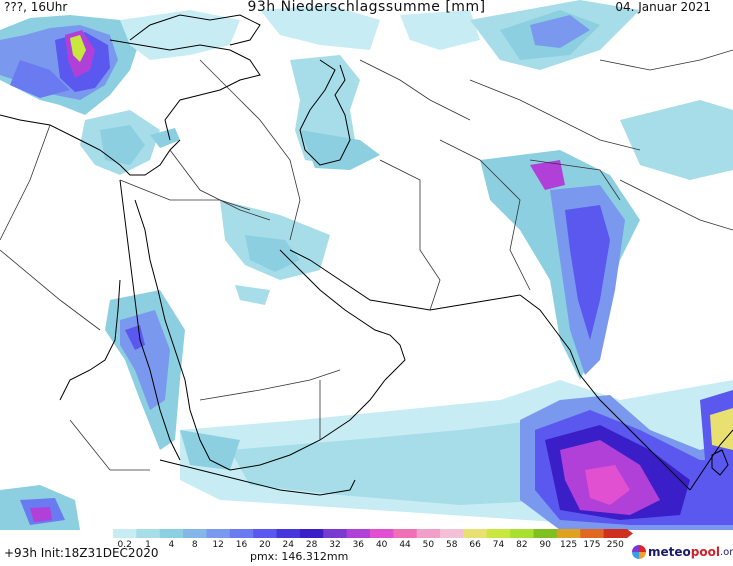  Describe the element at coordinates (182, 335) in the screenshot. I see `coast-redsea-e` at that location.